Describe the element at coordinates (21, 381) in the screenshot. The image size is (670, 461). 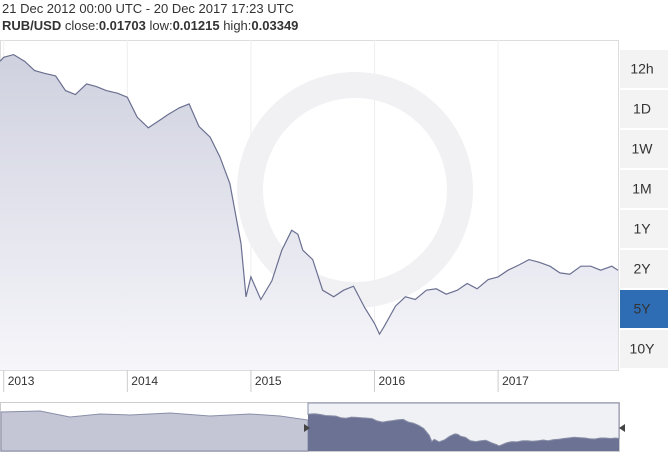
I see `x-tick-label: 2013` at that location.